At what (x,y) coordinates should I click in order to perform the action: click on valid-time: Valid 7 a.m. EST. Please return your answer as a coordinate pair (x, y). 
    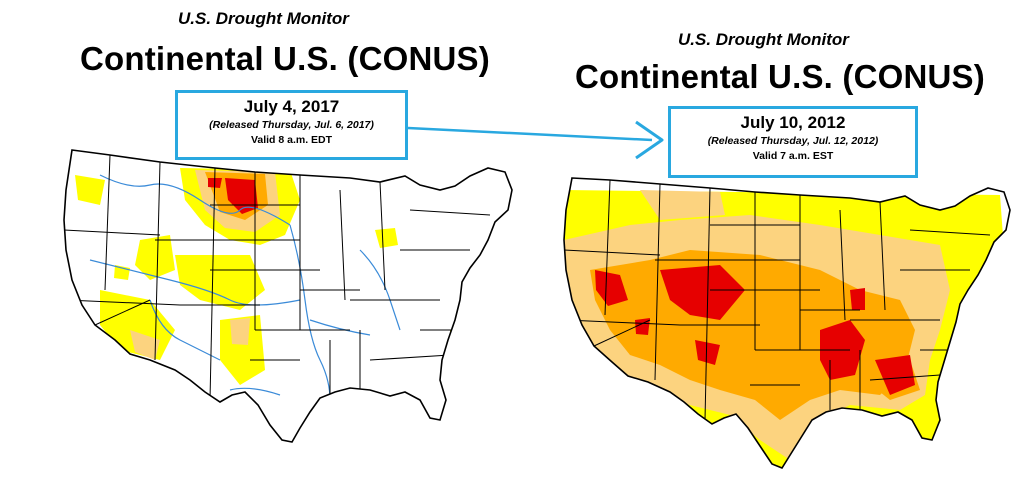
    Looking at the image, I should click on (793, 156).